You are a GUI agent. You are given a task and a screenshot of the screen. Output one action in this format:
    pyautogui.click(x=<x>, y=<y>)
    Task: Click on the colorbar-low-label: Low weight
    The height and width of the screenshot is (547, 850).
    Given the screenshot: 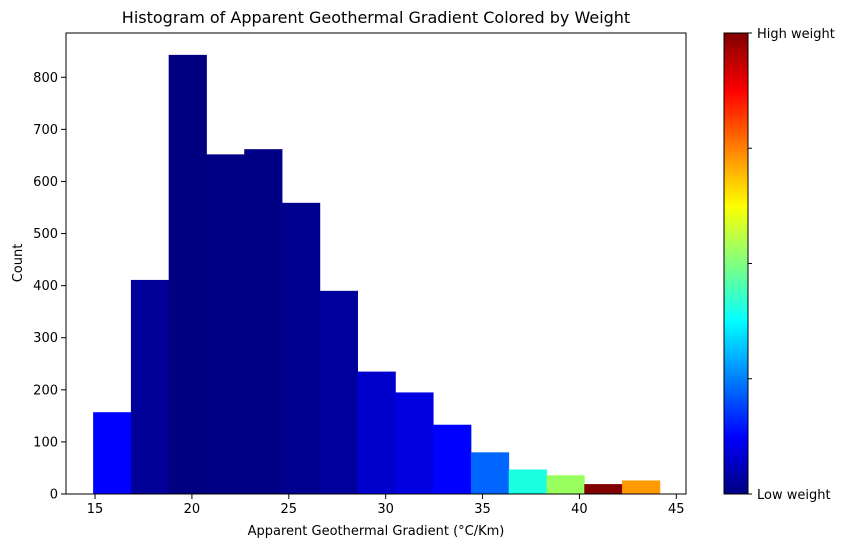 What is the action you would take?
    pyautogui.click(x=794, y=495)
    